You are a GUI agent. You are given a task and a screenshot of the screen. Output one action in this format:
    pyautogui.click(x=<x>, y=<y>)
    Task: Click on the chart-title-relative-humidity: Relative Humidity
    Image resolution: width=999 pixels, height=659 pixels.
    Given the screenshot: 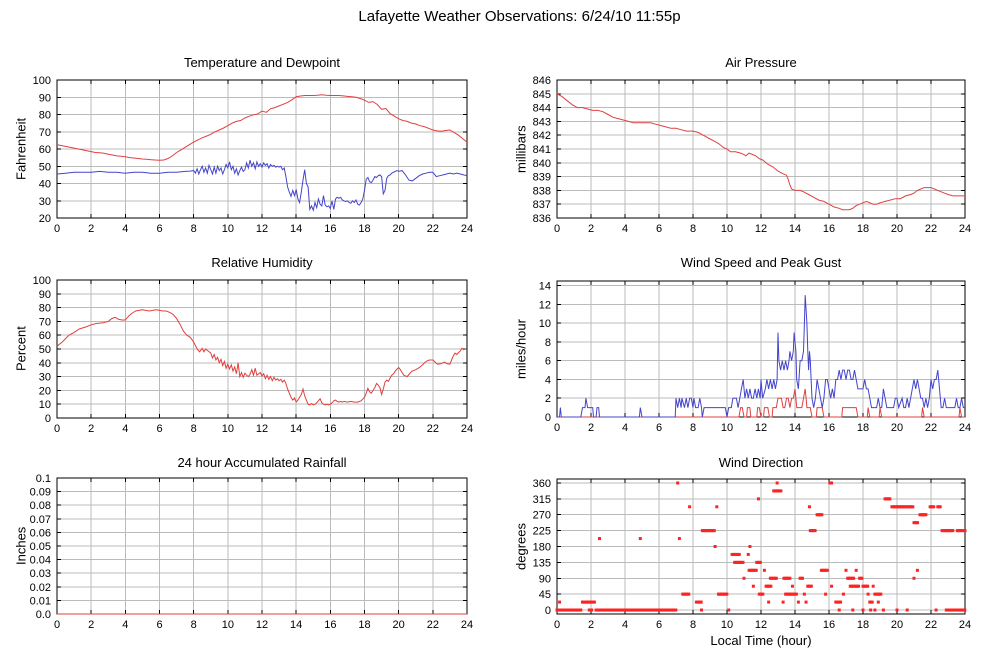 What is the action you would take?
    pyautogui.click(x=262, y=262)
    